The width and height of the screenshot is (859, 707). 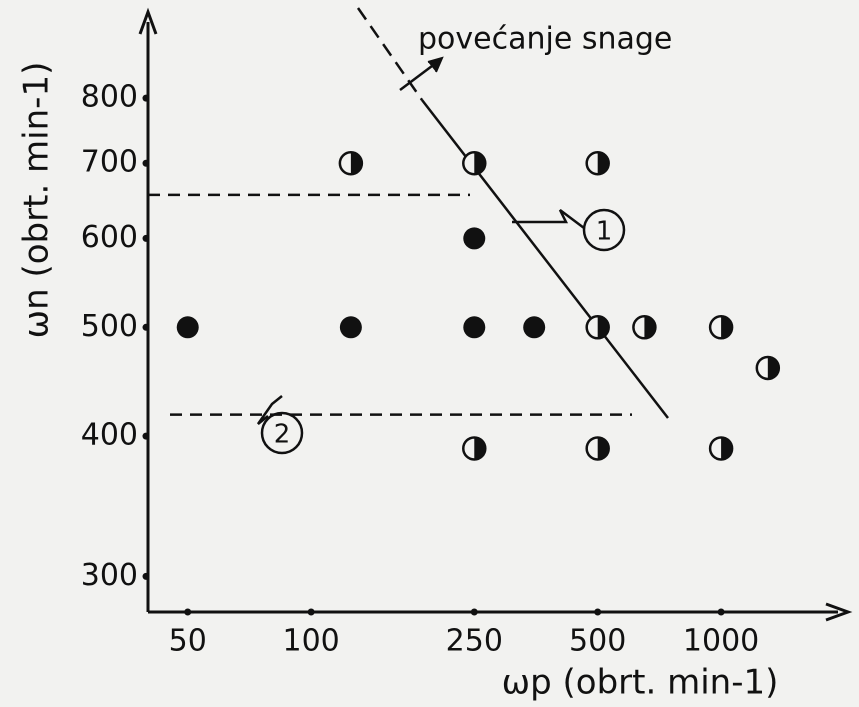 What do you see at coordinates (37, 200) in the screenshot?
I see `y-axis-label: ωn (obrt. min-1)` at bounding box center [37, 200].